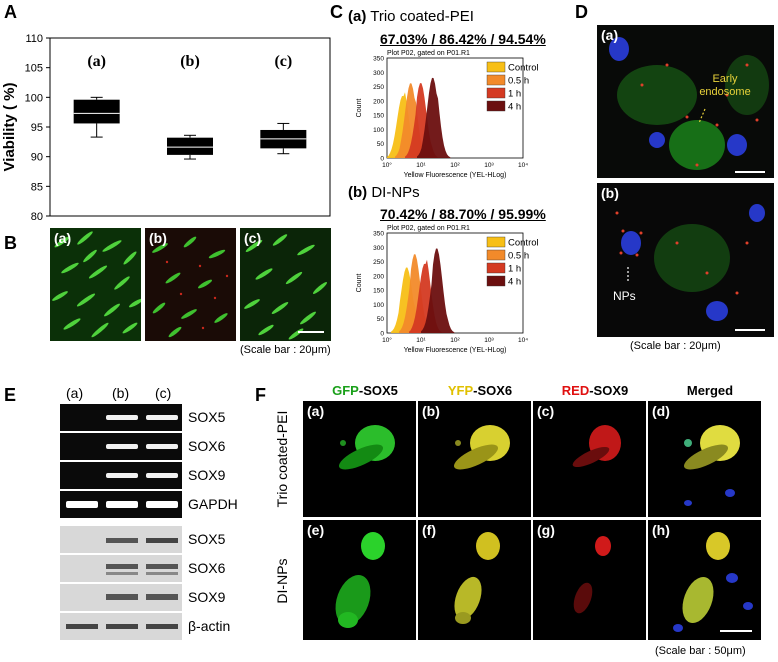 The height and width of the screenshot is (662, 778). What do you see at coordinates (592, 575) in the screenshot?
I see `red-texture` at bounding box center [592, 575].